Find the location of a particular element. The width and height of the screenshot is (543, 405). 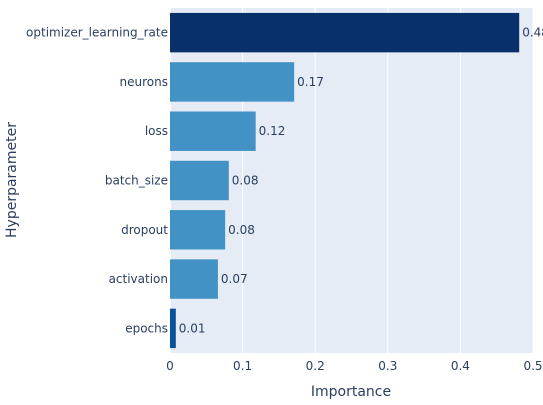

bar-neurons is located at coordinates (232, 82).